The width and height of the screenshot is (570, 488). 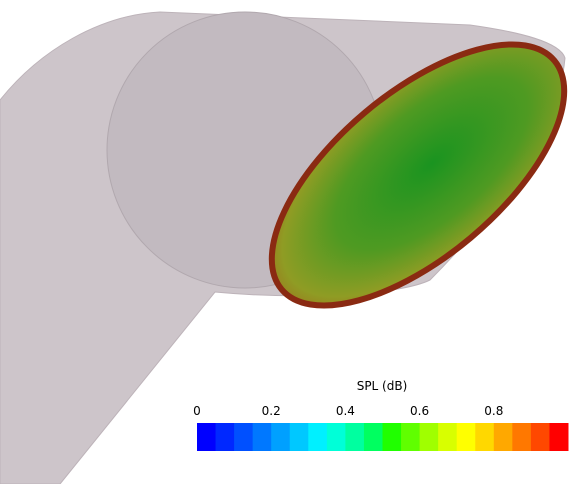 What do you see at coordinates (345, 411) in the screenshot?
I see `colorbar-tick-label: 0.4` at bounding box center [345, 411].